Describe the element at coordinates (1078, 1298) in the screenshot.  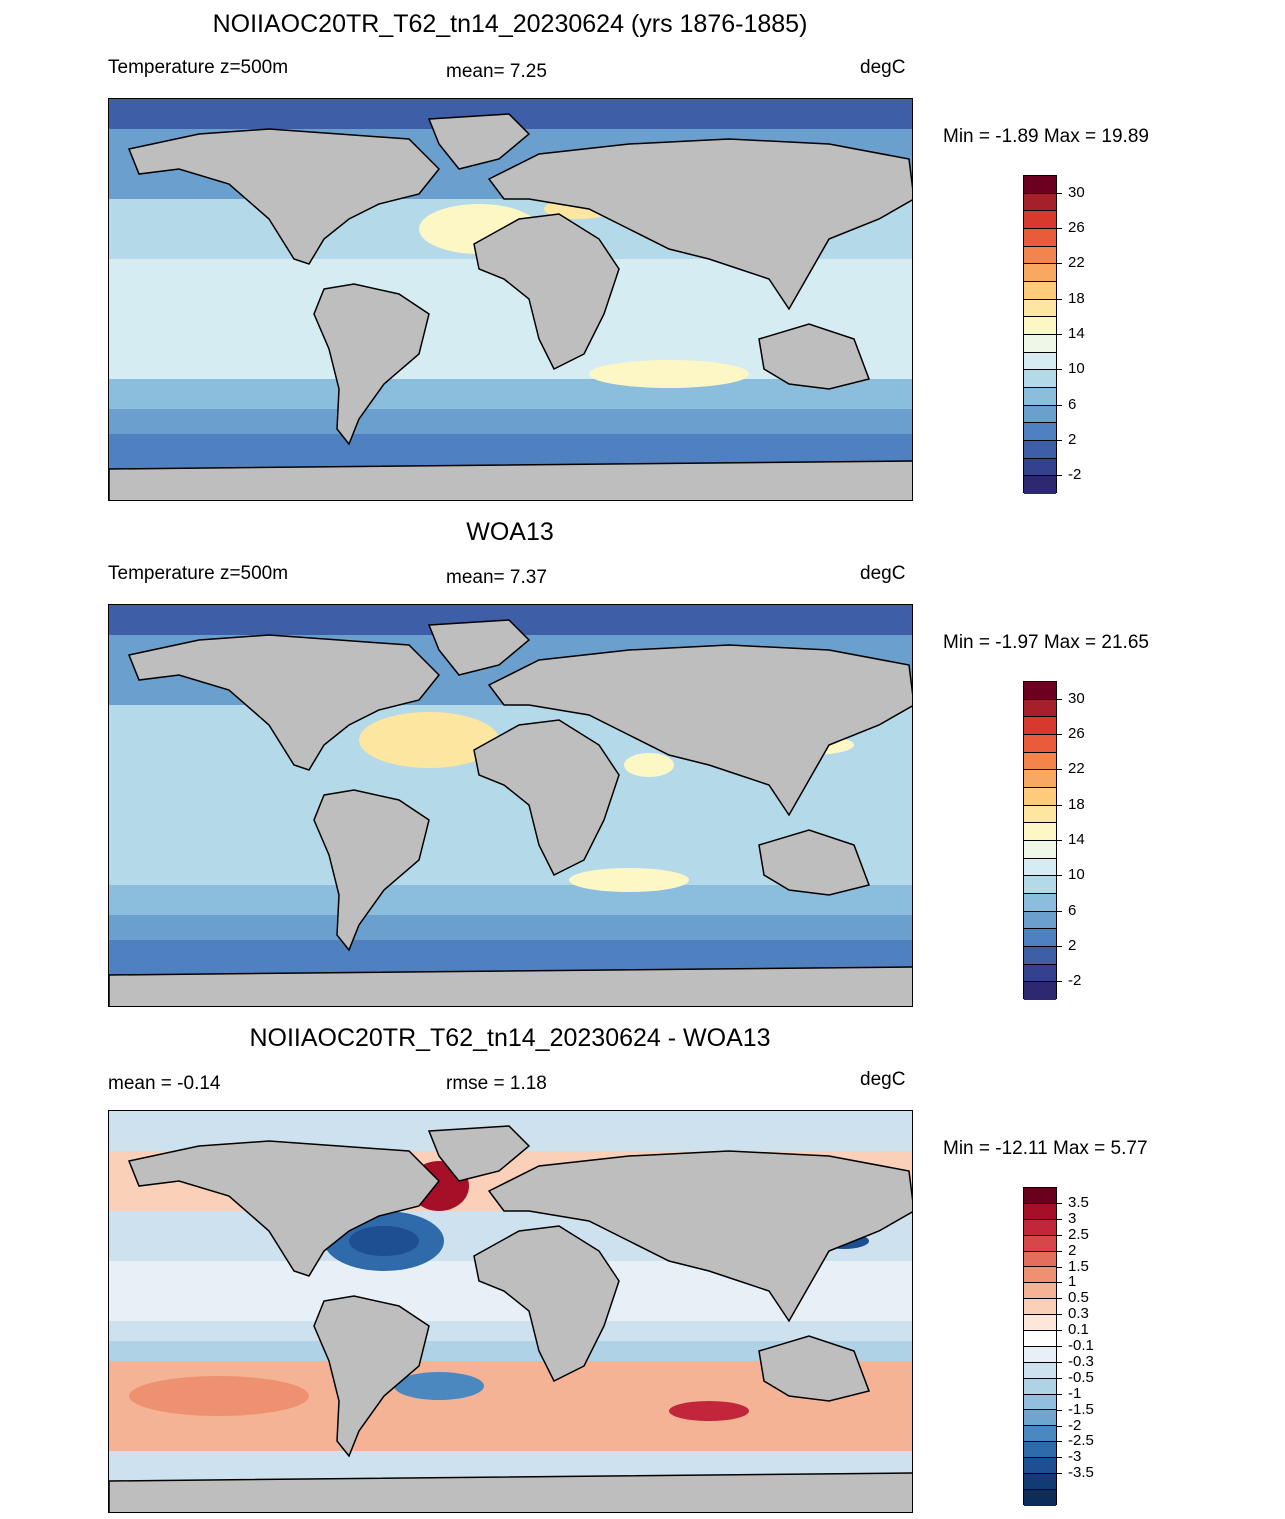
I see `colorbar-tick-label: 0.5` at that location.